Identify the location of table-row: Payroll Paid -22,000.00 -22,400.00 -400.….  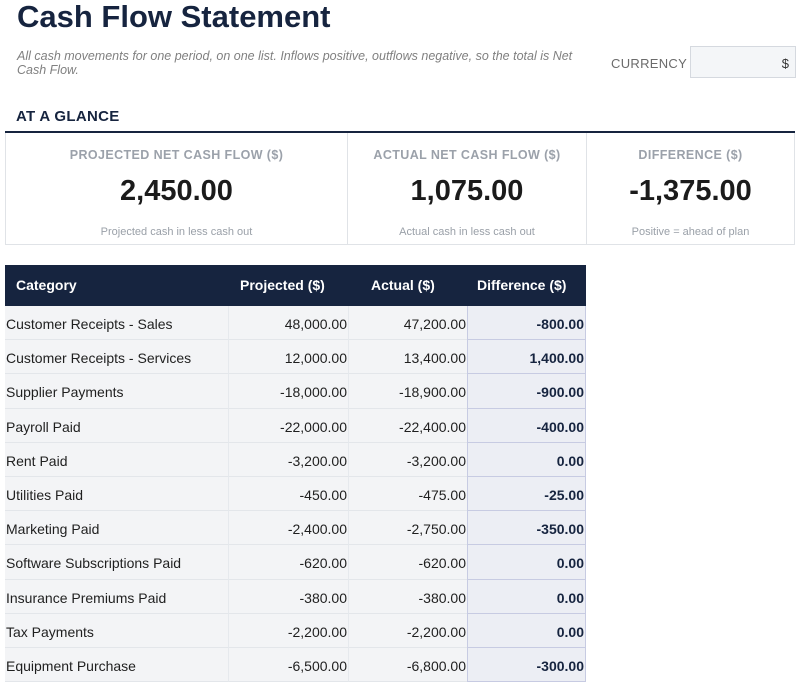
(295, 425).